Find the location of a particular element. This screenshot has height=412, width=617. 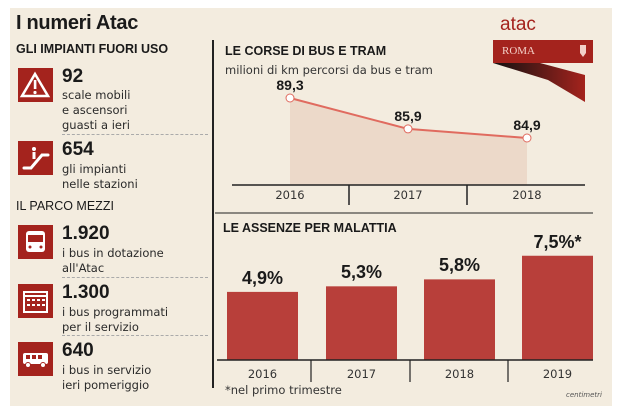

stat-value: 654 is located at coordinates (78, 149).